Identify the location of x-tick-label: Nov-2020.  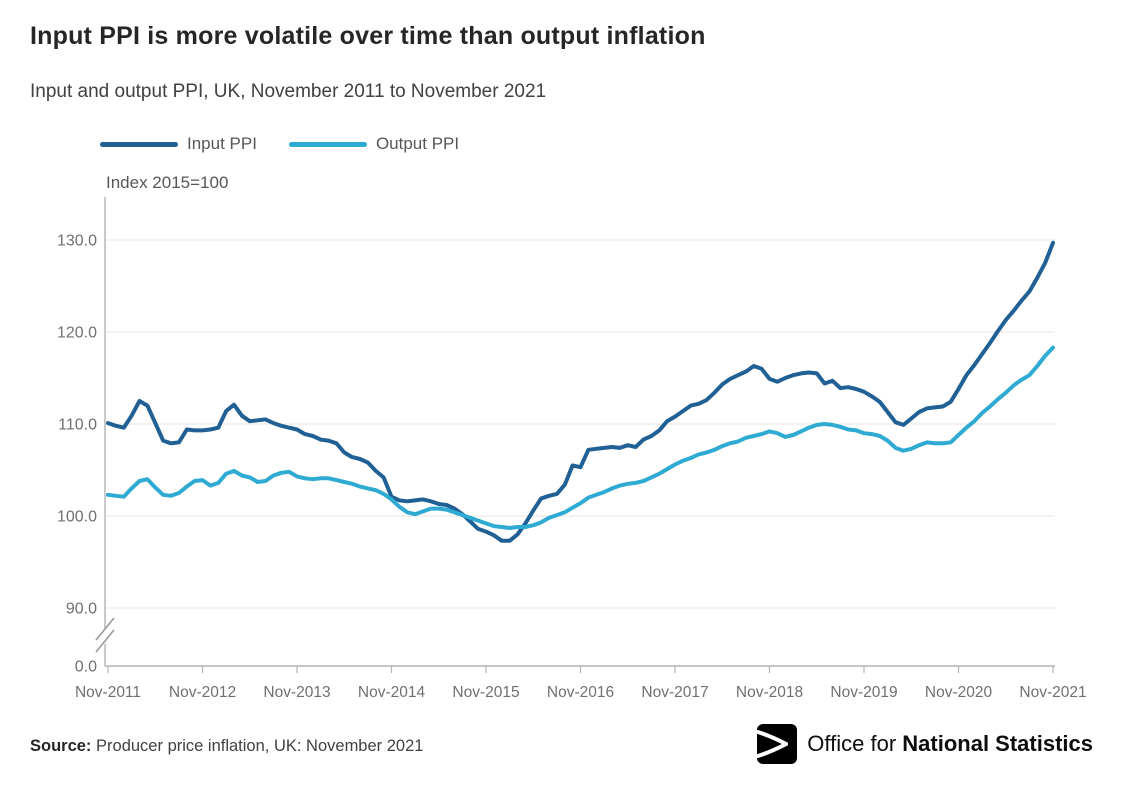
(959, 692).